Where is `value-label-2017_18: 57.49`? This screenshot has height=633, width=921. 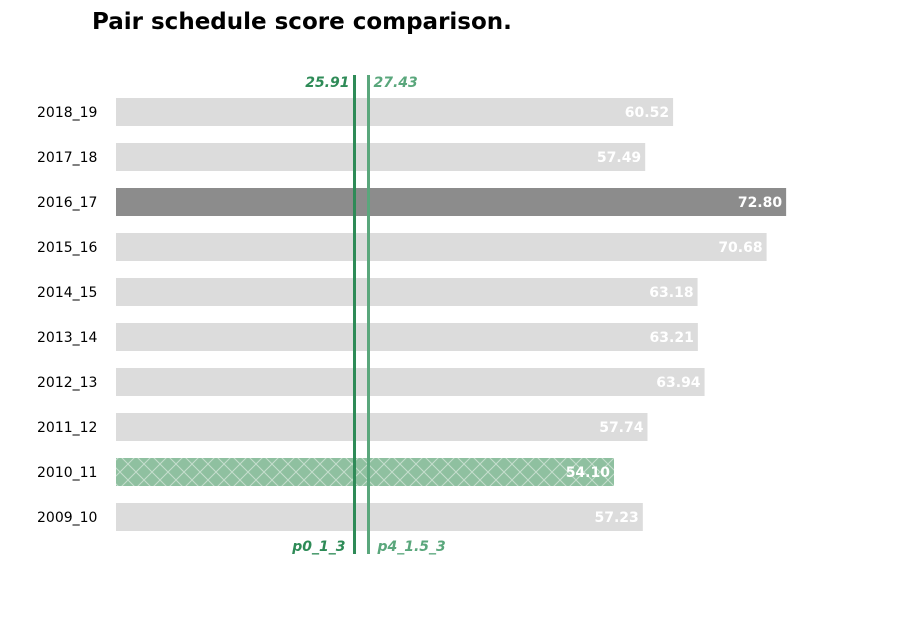
value-label-2017_18: 57.49 is located at coordinates (619, 158).